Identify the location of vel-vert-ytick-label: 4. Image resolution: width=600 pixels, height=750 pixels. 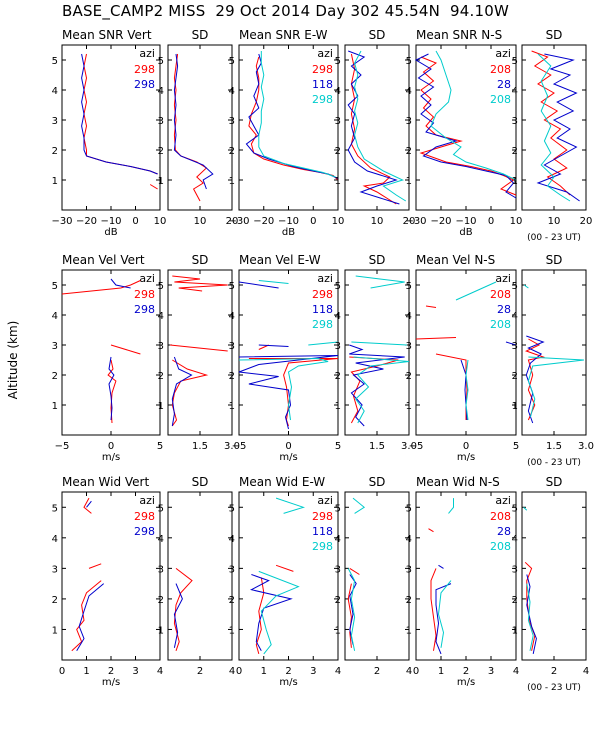
(55, 316).